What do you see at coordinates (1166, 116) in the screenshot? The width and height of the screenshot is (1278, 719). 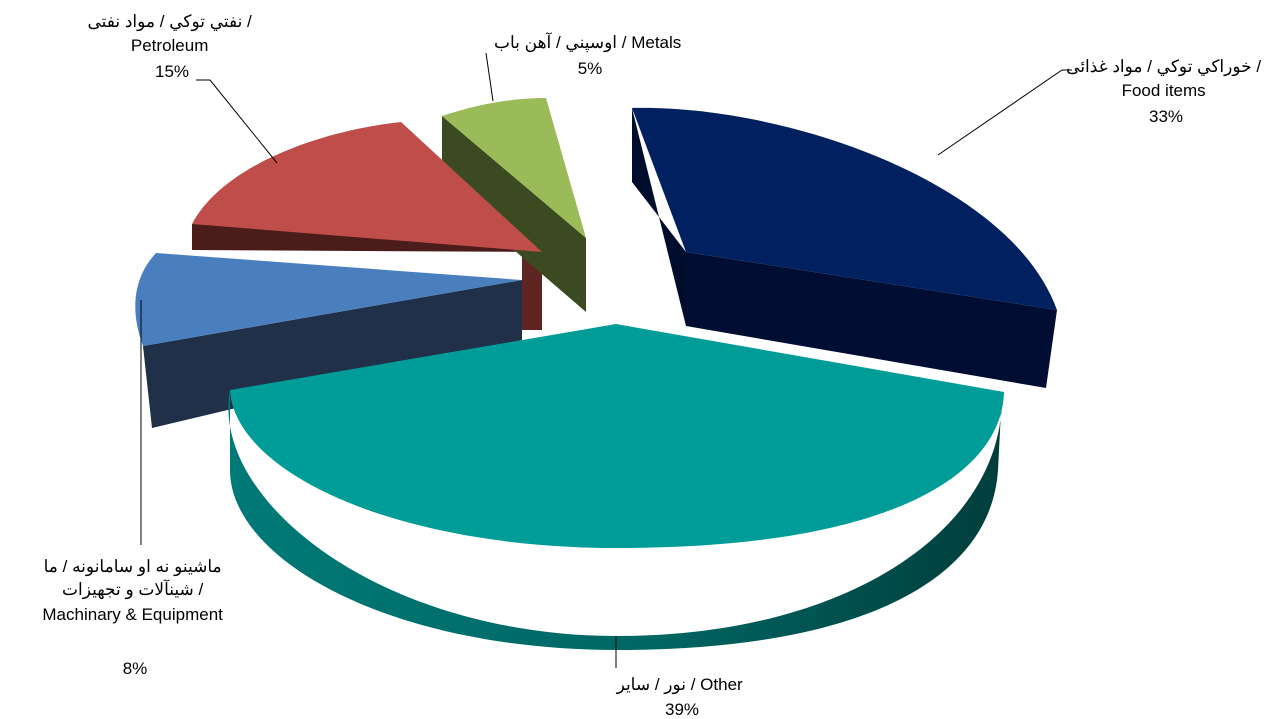 I see `label-food-pct: 33%` at bounding box center [1166, 116].